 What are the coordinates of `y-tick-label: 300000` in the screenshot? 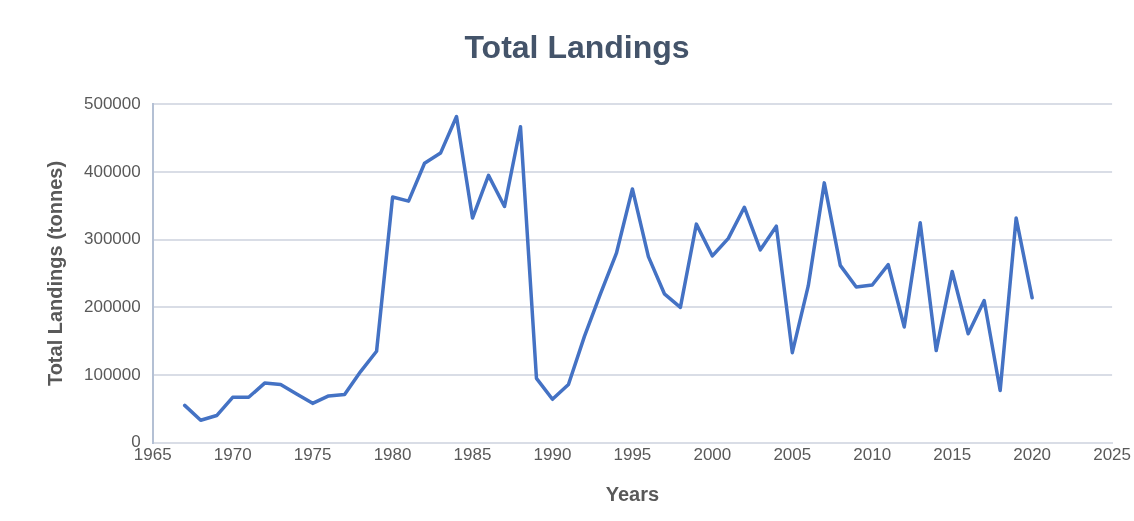 It's located at (112, 239).